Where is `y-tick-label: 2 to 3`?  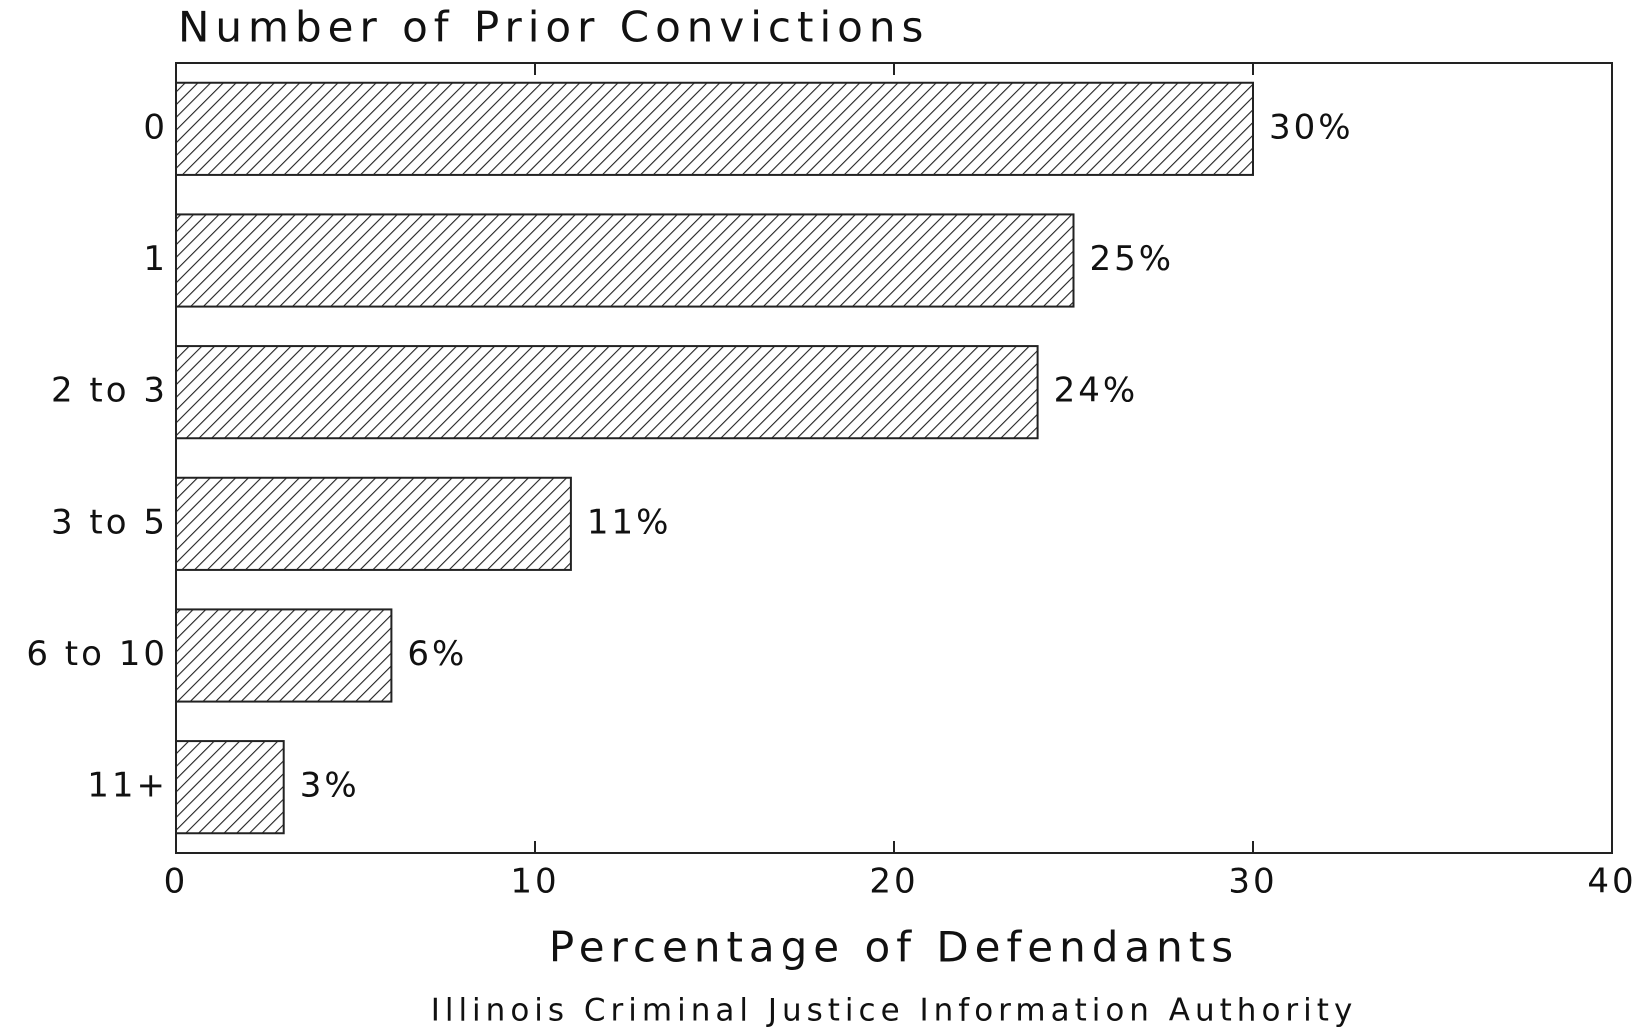
y-tick-label: 2 to 3 is located at coordinates (109, 391).